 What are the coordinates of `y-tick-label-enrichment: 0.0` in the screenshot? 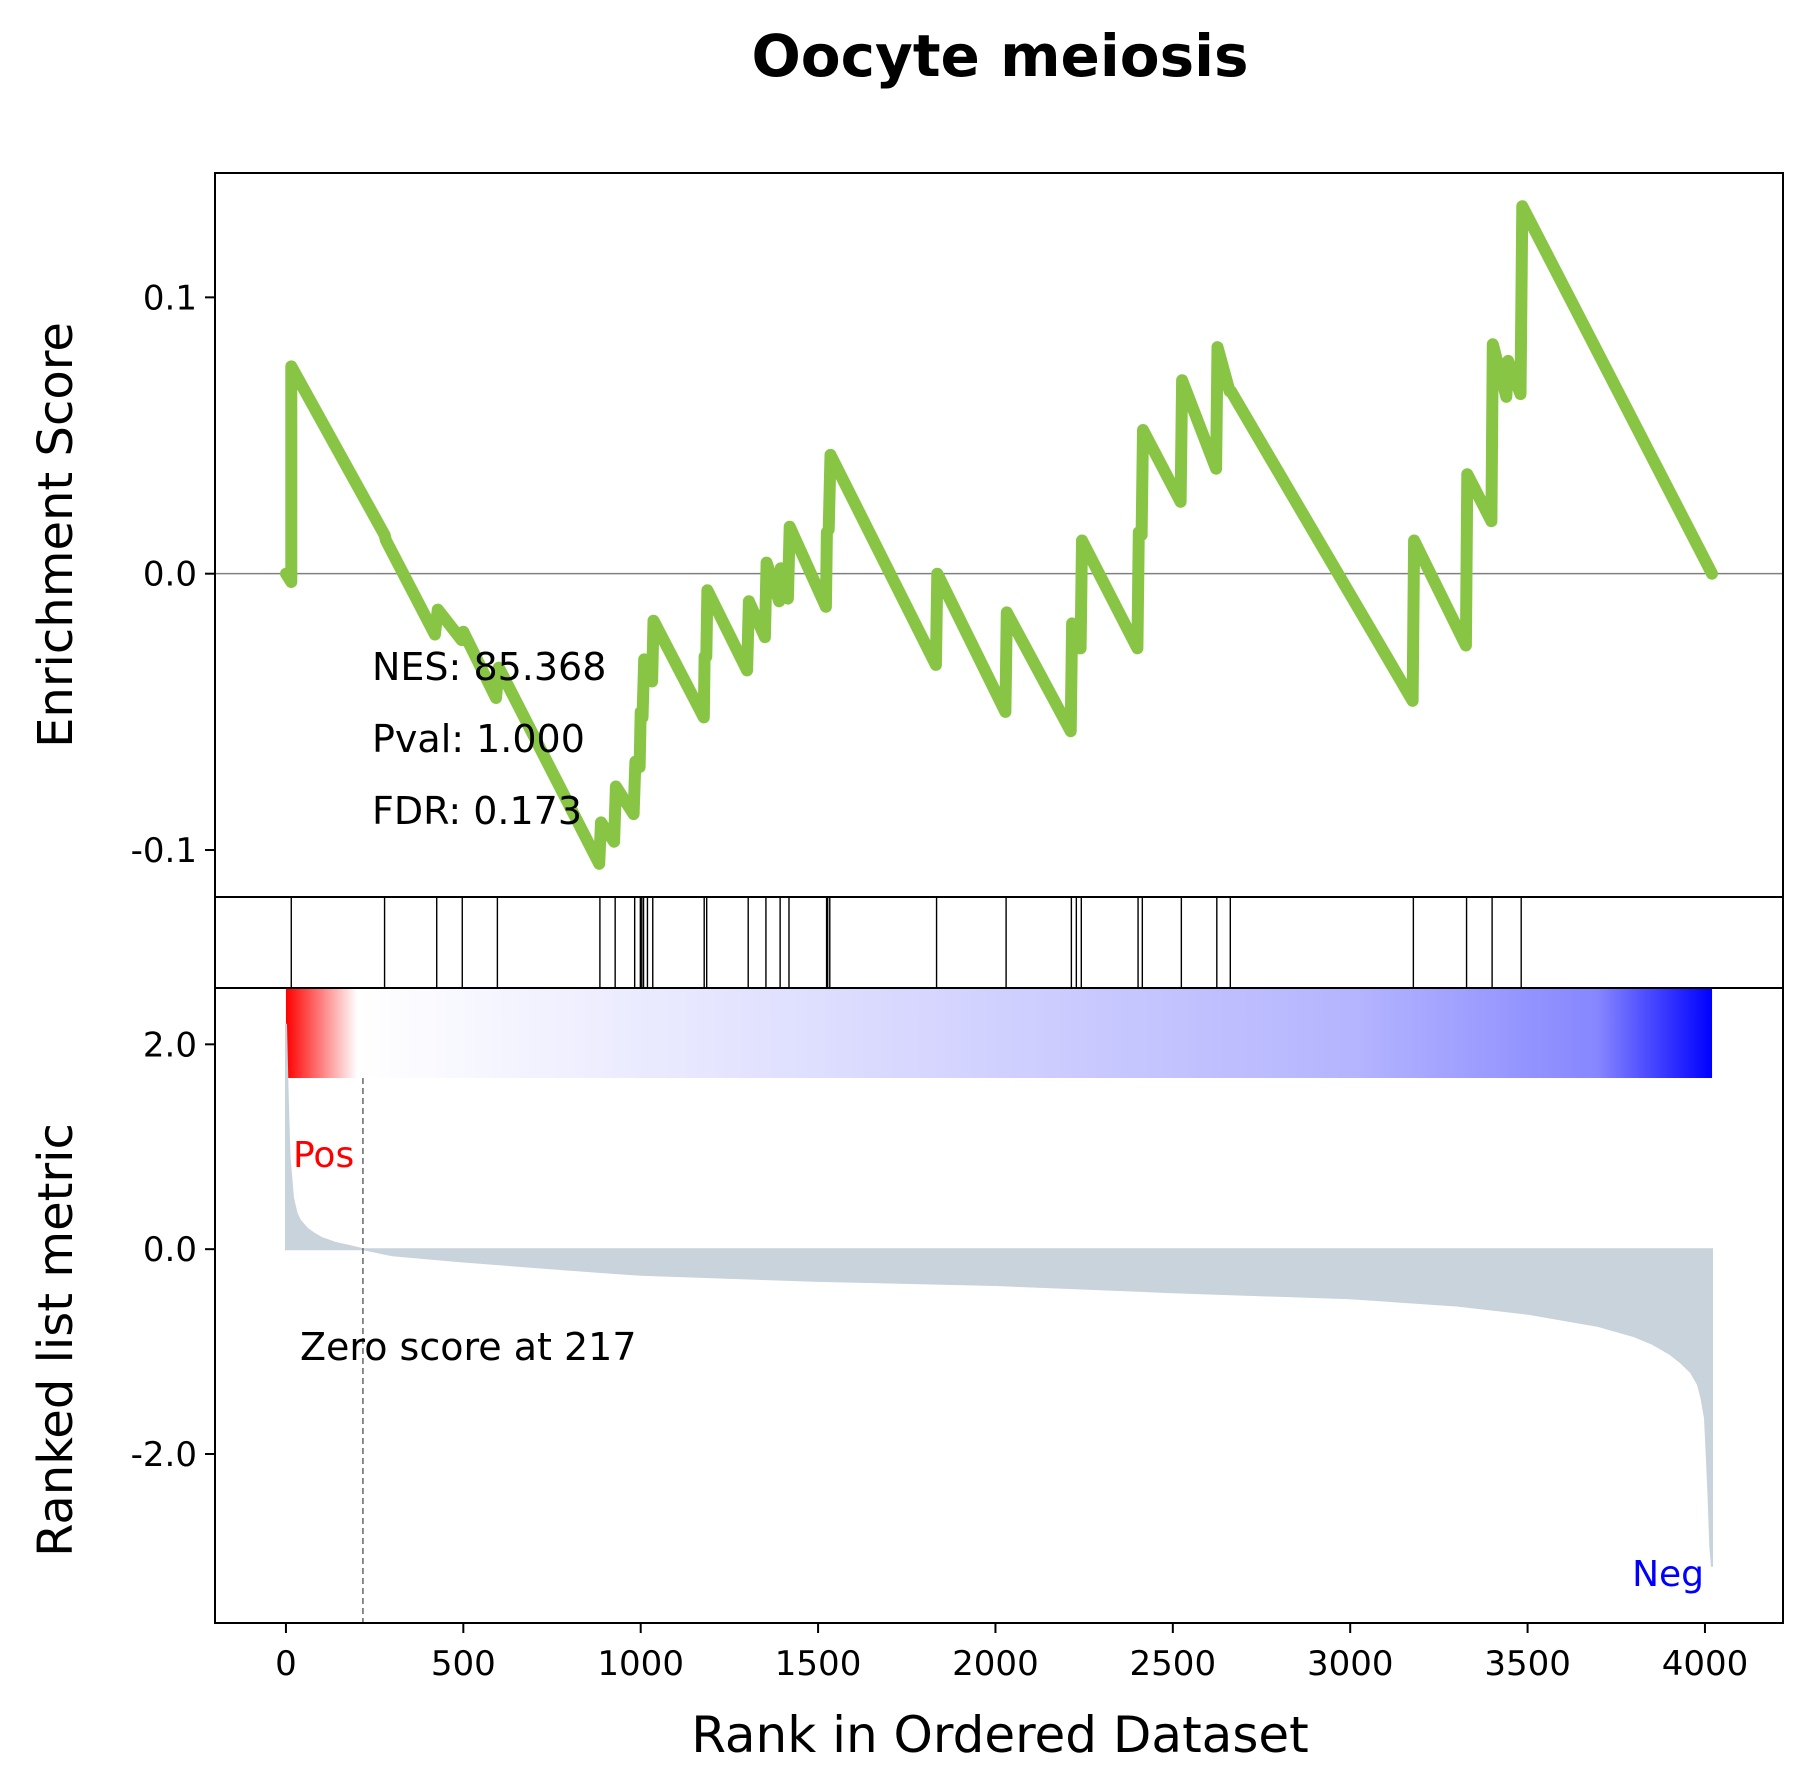 It's located at (170, 575).